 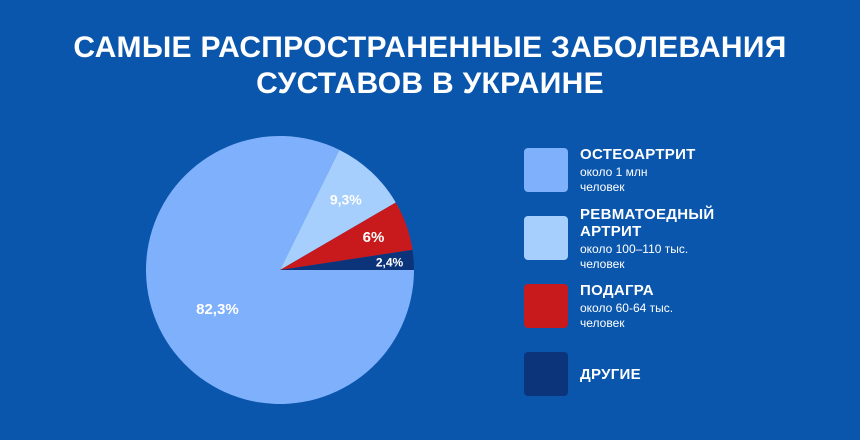 I want to click on pie-label-osteoarthritis: 82,3%, so click(x=217, y=309).